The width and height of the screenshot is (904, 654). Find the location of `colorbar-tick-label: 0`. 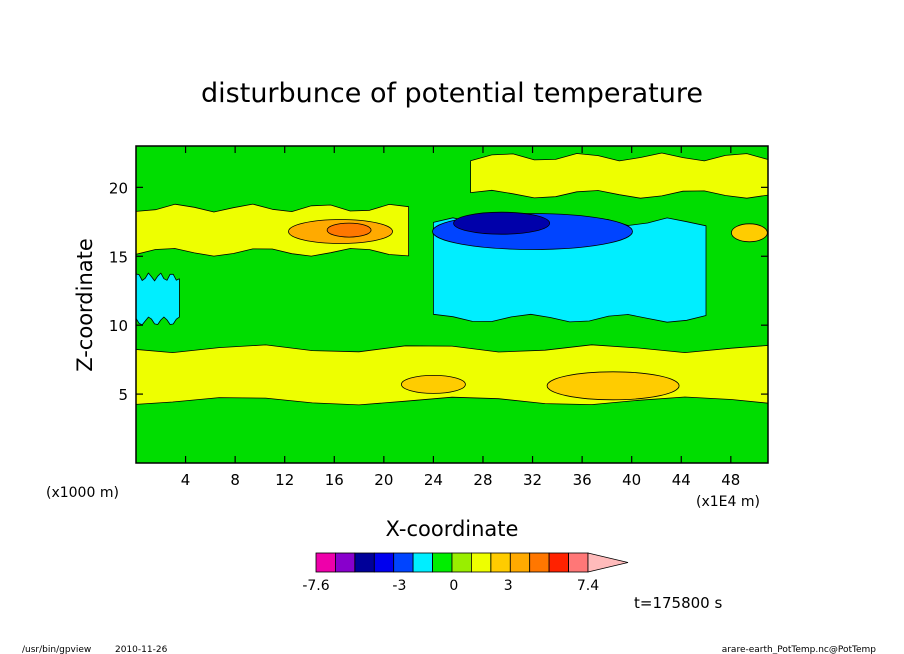

colorbar-tick-label: 0 is located at coordinates (453, 586).